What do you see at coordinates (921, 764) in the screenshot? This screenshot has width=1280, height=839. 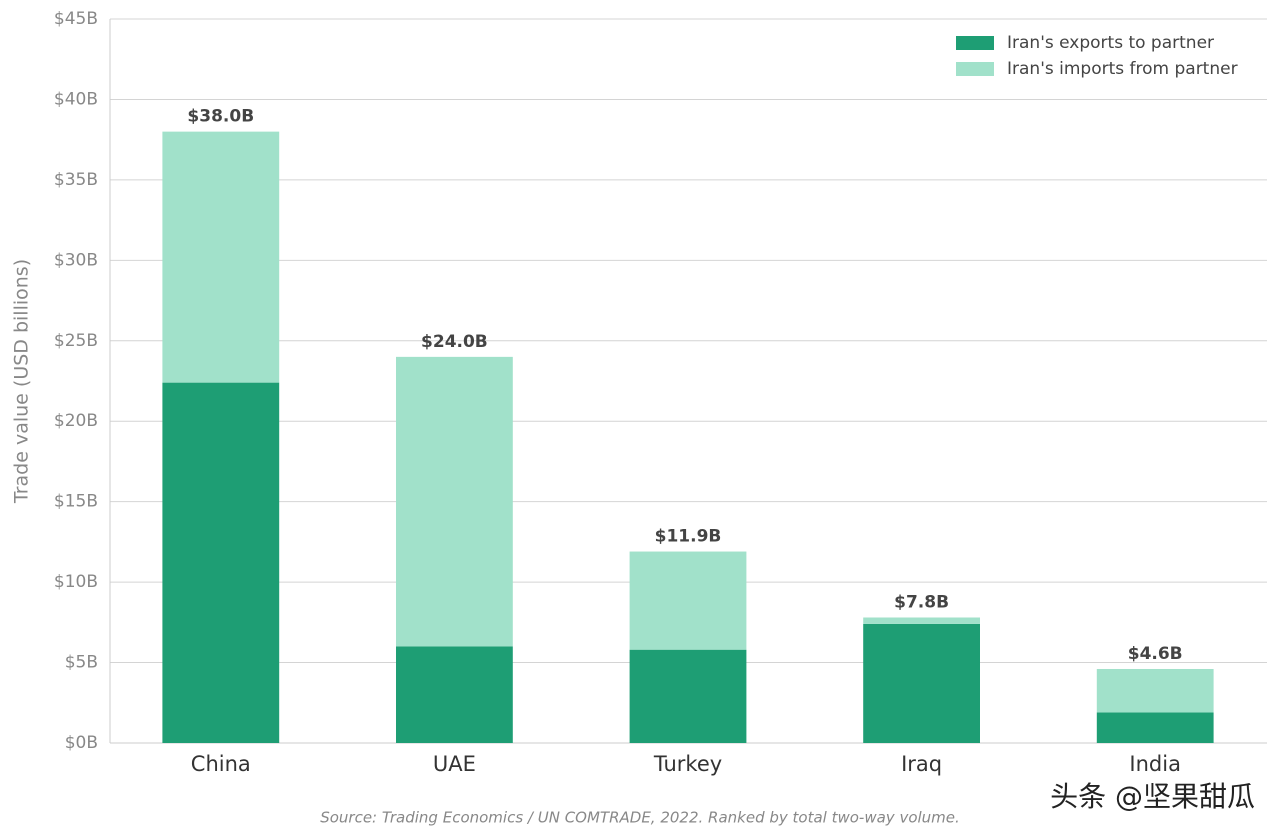 I see `x-tick-label: Iraq` at bounding box center [921, 764].